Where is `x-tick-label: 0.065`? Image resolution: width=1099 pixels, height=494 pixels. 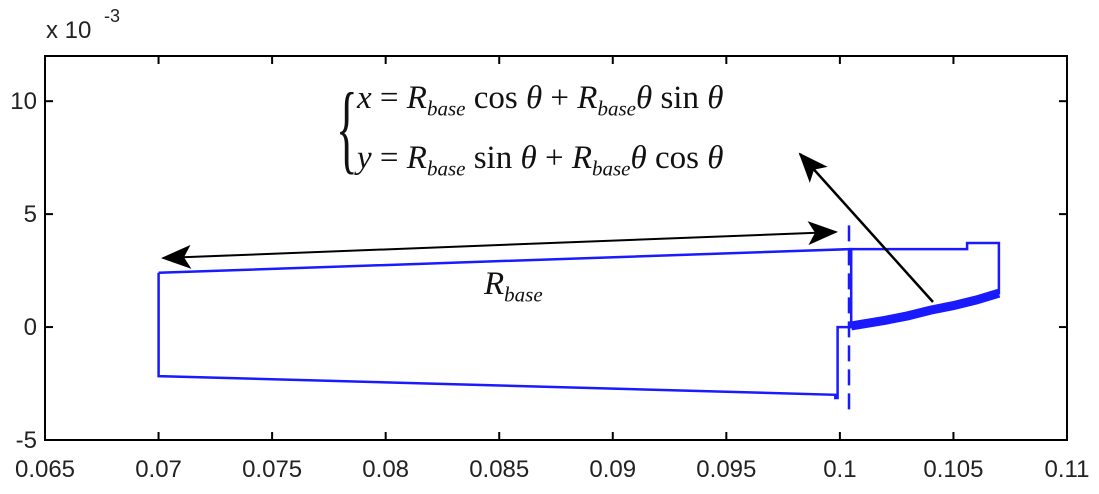 x-tick-label: 0.065 is located at coordinates (45, 469).